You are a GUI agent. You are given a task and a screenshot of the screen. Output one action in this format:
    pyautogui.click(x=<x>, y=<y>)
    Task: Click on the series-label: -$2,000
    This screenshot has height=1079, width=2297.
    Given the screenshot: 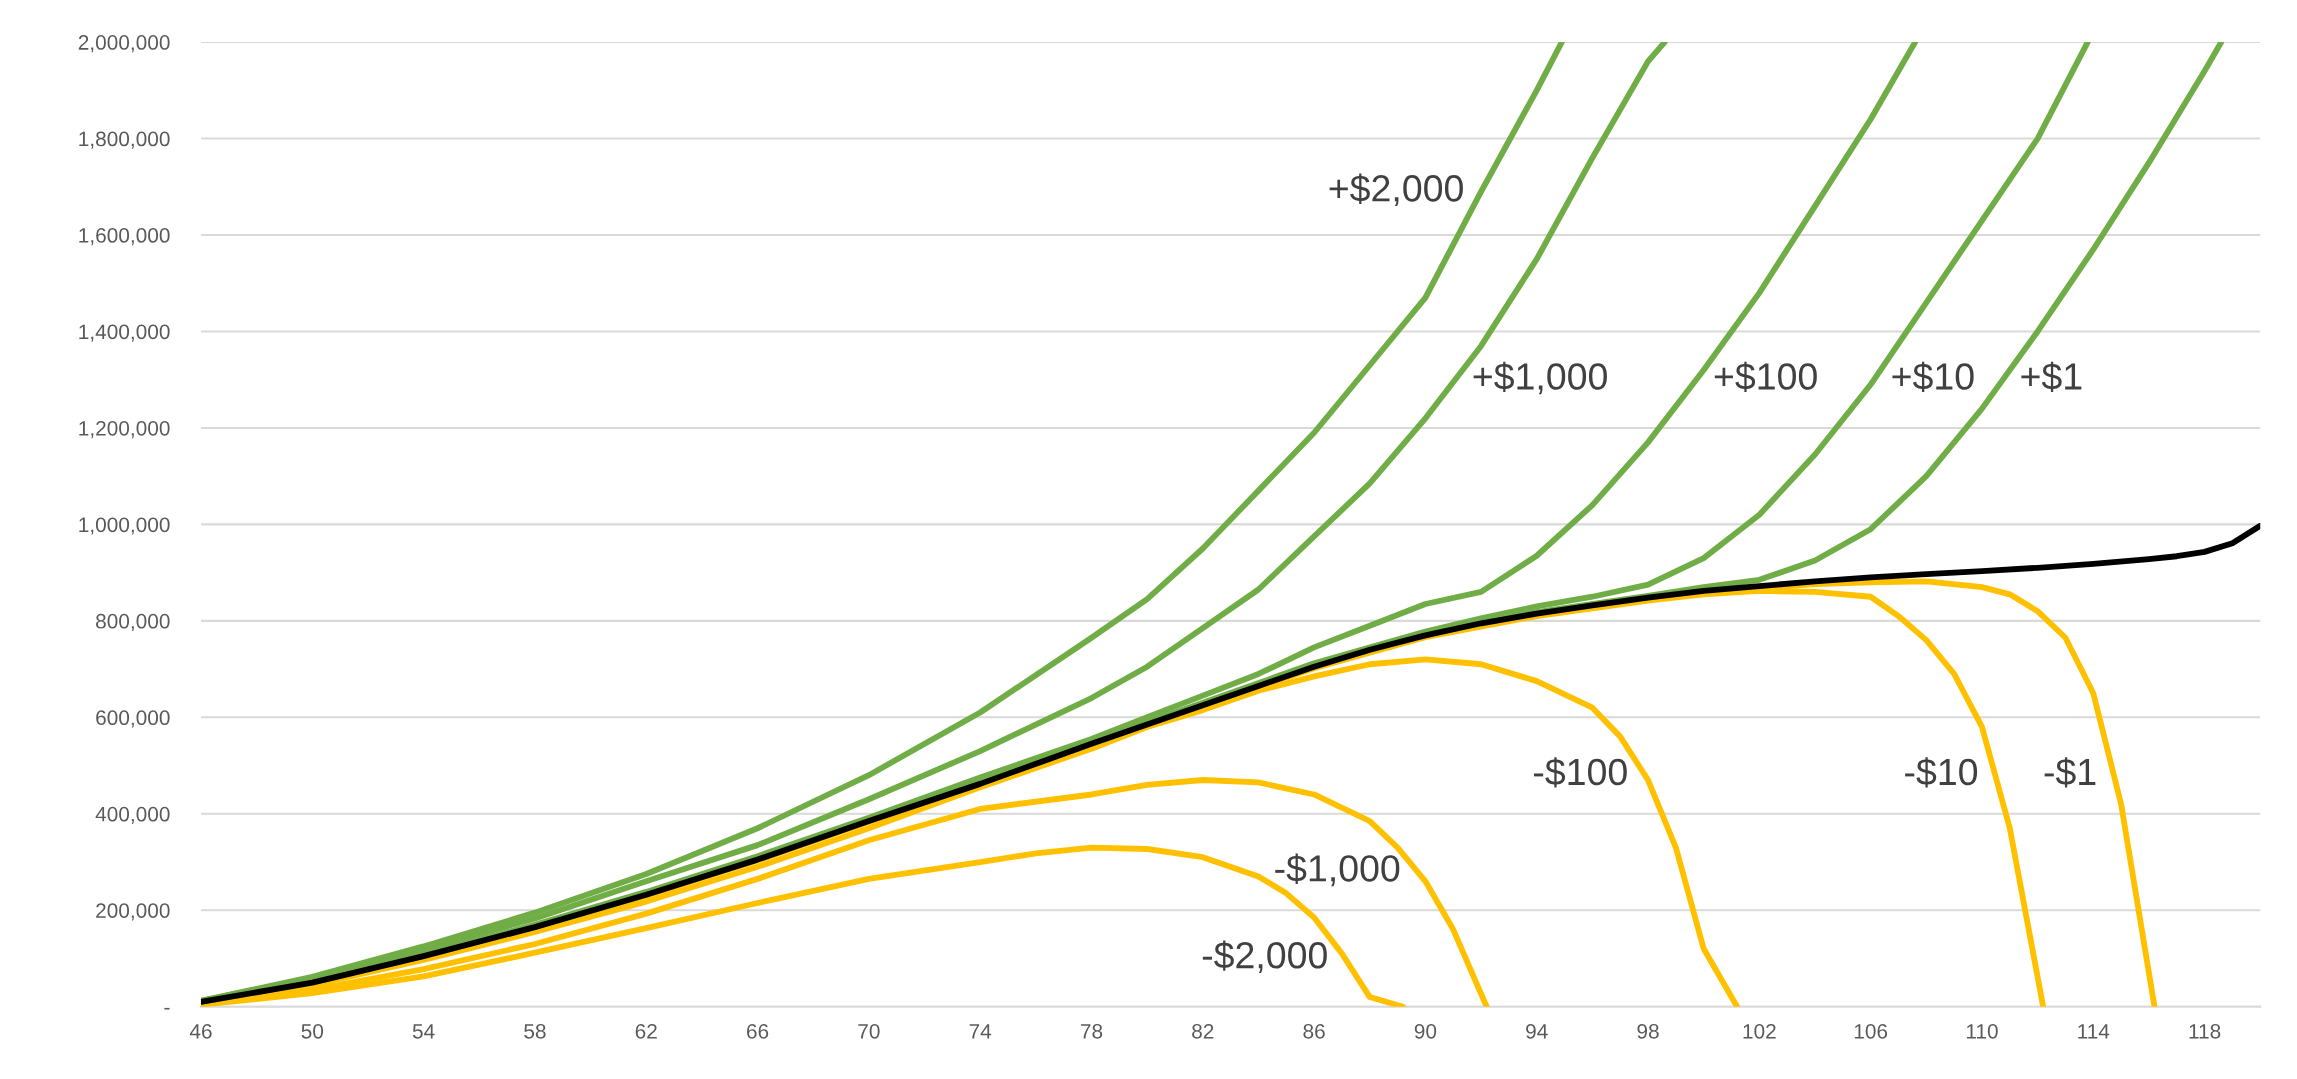 What is the action you would take?
    pyautogui.click(x=1264, y=956)
    